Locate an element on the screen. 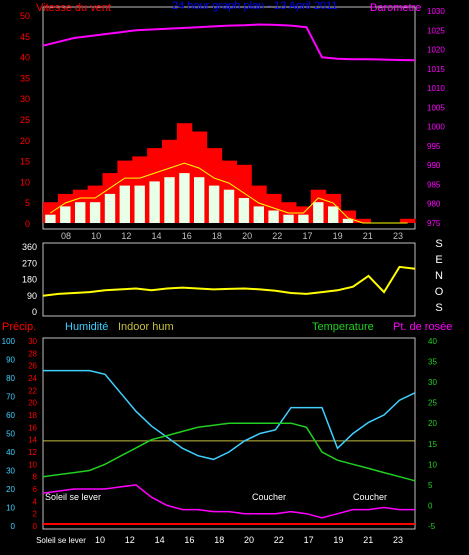 The height and width of the screenshot is (555, 469). temp-hum-x-tick-label: 16 is located at coordinates (189, 540).